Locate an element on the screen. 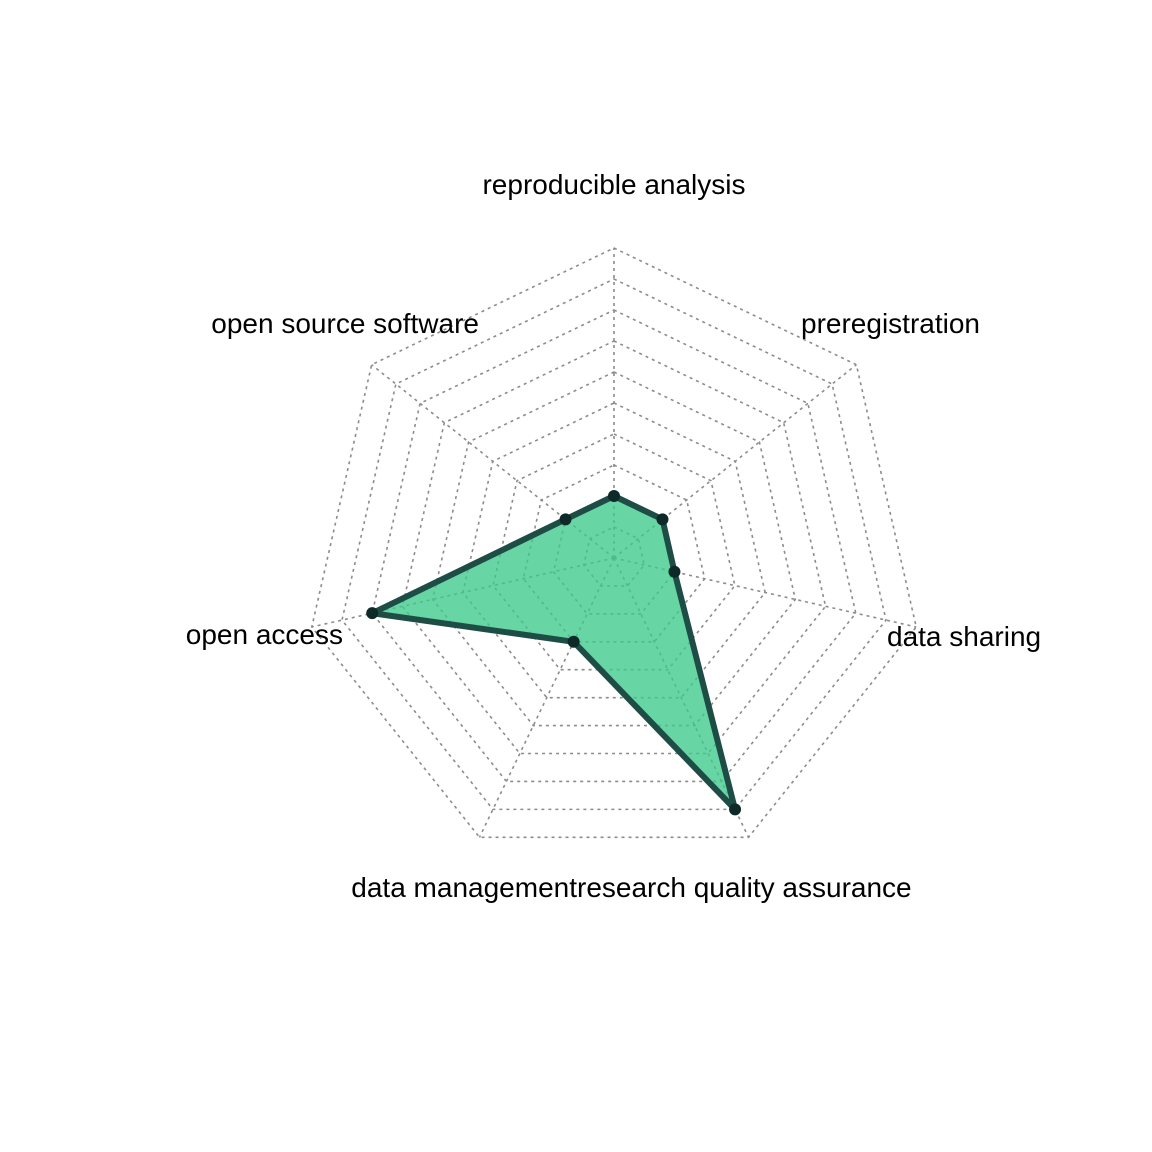 Image resolution: width=1152 pixels, height=1152 pixels. axis-label-data-sharing: data sharing is located at coordinates (964, 636).